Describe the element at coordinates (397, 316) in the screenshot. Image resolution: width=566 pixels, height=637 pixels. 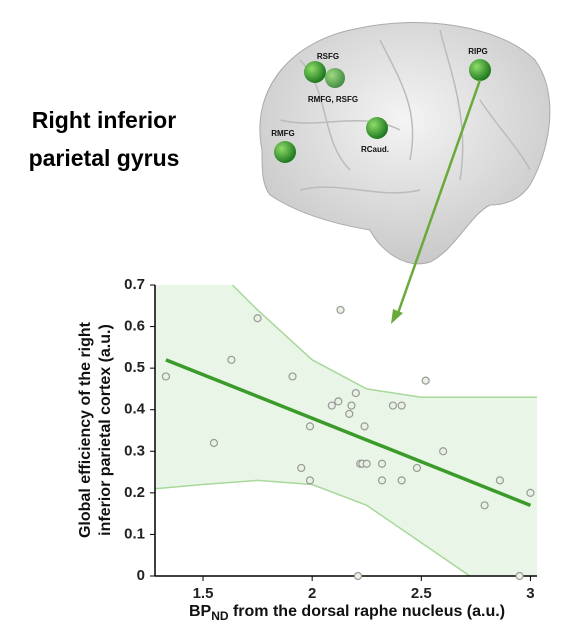
I see `arrow-head` at that location.